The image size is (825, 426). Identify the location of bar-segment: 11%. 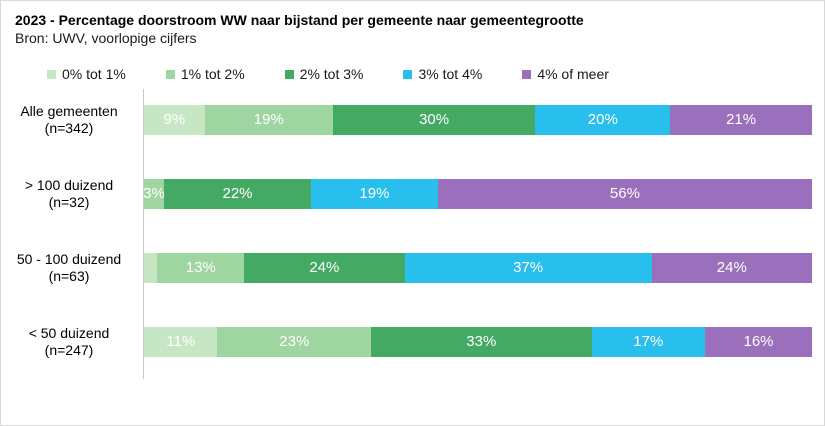
(181, 342).